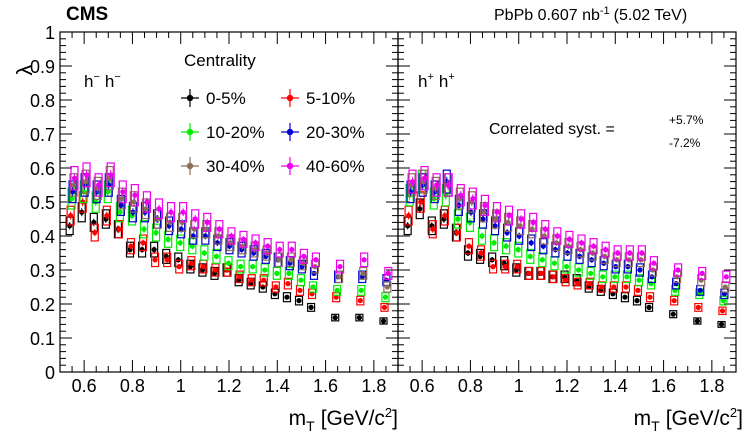 The height and width of the screenshot is (435, 747). What do you see at coordinates (335, 132) in the screenshot?
I see `legend-entry-label: 20-30%` at bounding box center [335, 132].